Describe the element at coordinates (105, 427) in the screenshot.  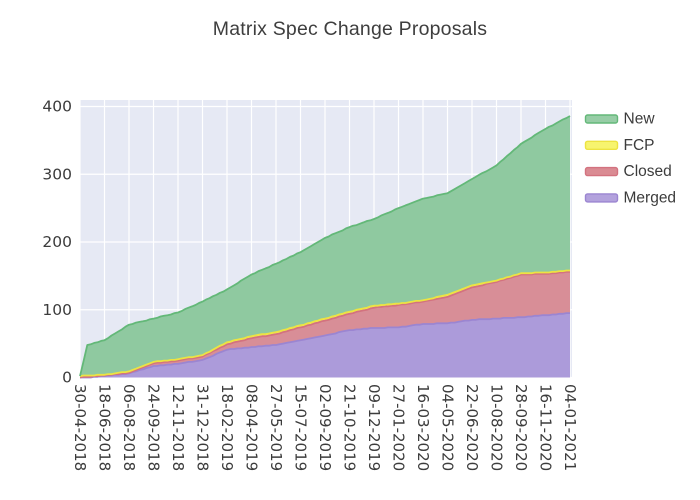
I see `x-tick-label: 18-06-2018` at that location.